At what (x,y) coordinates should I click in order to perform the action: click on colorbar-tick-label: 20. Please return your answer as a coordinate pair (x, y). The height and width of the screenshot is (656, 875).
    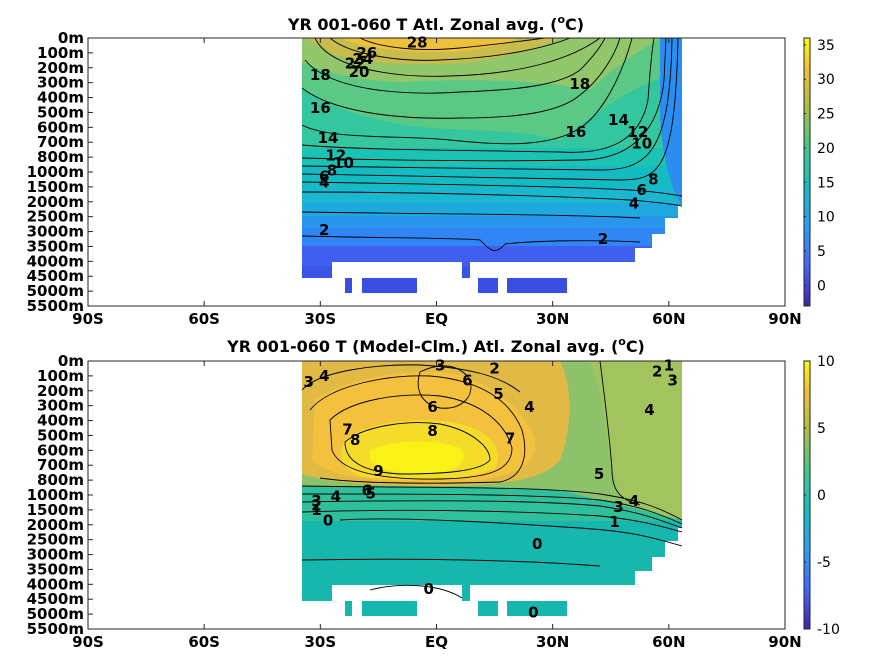
    Looking at the image, I should click on (826, 149).